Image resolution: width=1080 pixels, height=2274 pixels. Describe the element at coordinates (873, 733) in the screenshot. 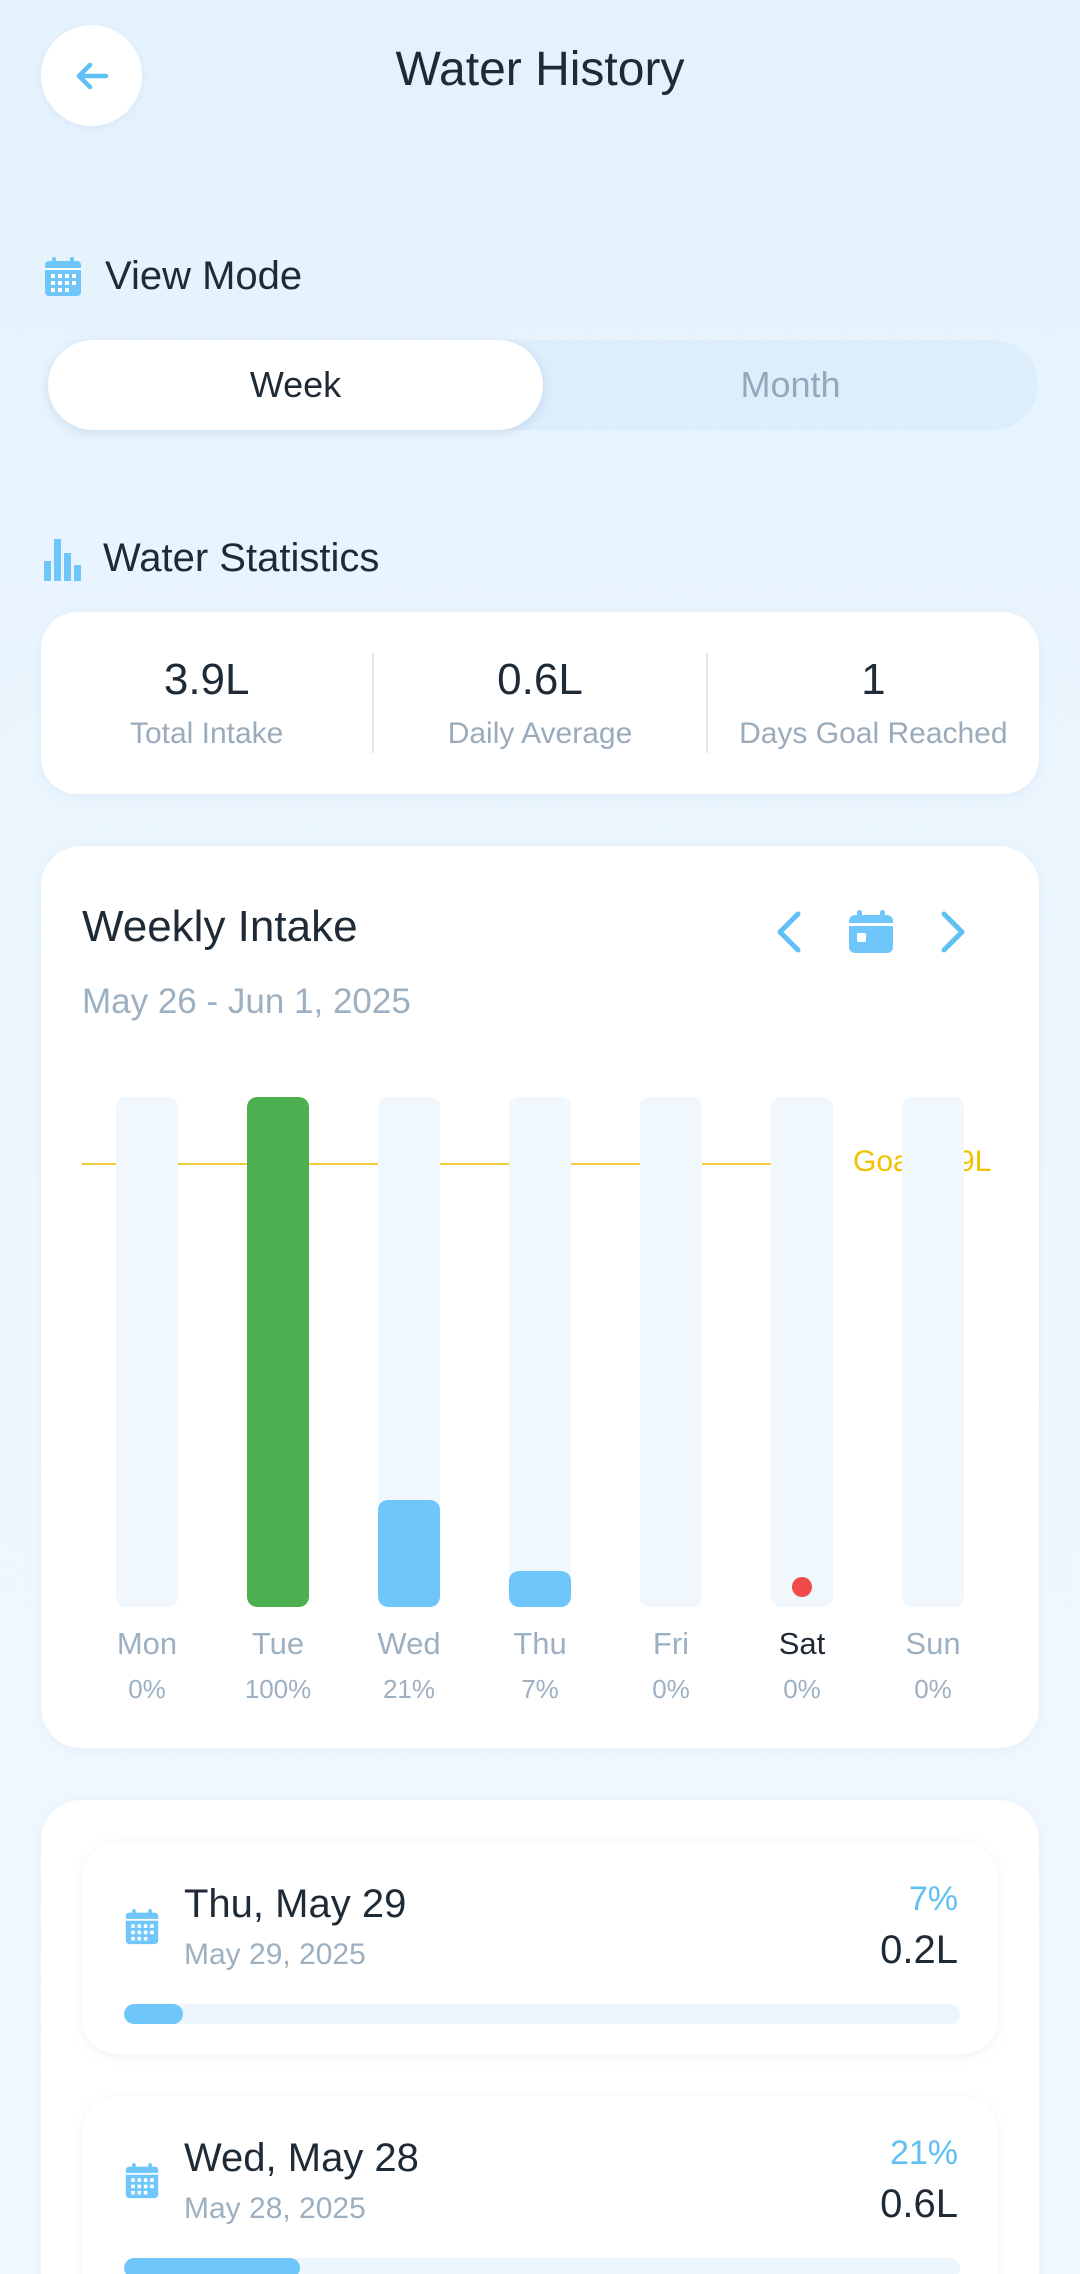

I see `stat-label: Days Goal Reached` at that location.